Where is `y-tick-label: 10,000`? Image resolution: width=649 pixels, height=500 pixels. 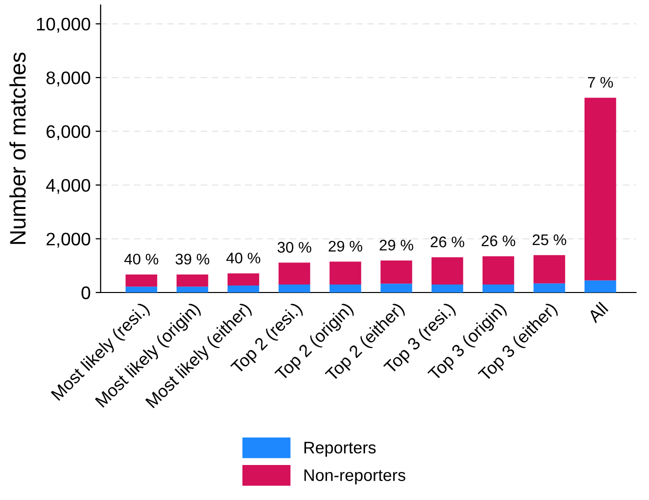
y-tick-label: 10,000 is located at coordinates (63, 25).